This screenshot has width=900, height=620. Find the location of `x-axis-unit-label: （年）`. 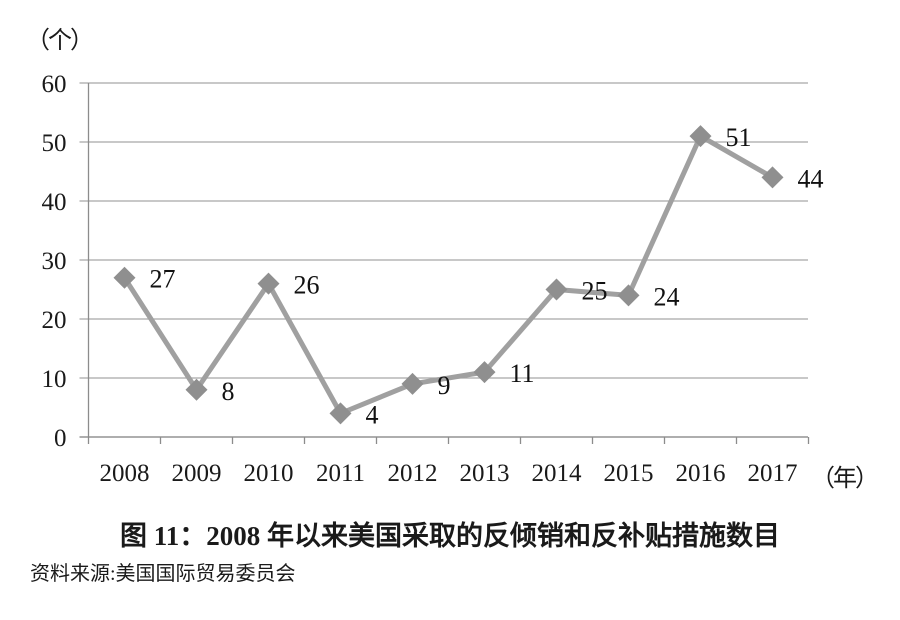

x-axis-unit-label: （年） is located at coordinates (845, 479).